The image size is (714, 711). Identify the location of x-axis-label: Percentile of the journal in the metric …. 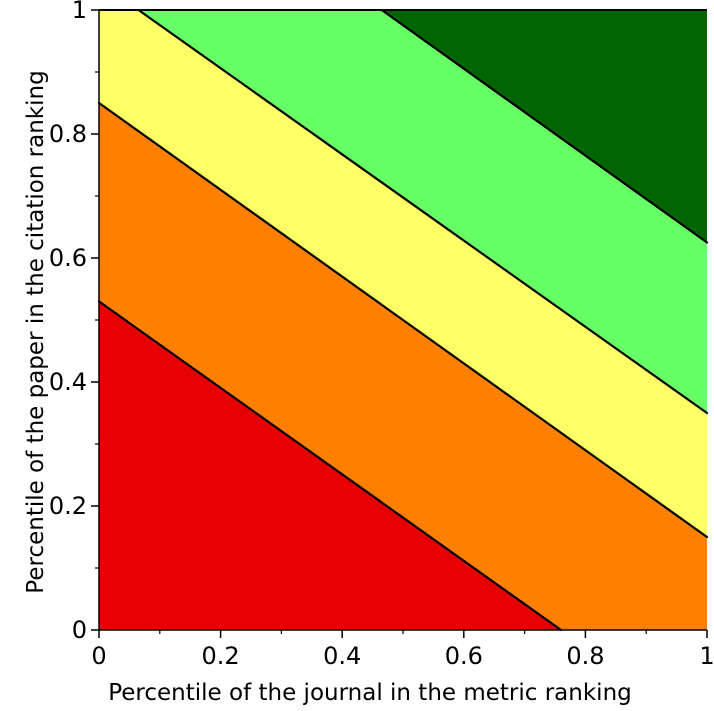
(370, 693).